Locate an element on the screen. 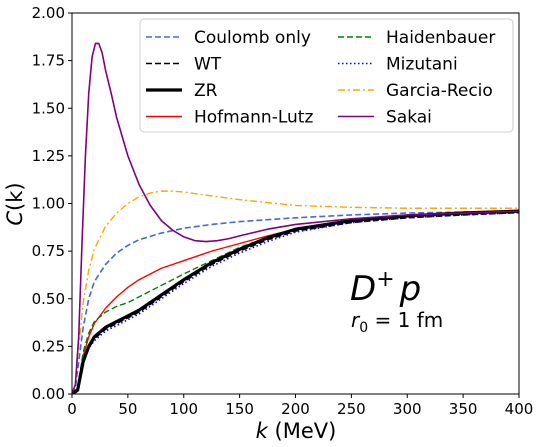  x-tick-label: 300 is located at coordinates (407, 409).